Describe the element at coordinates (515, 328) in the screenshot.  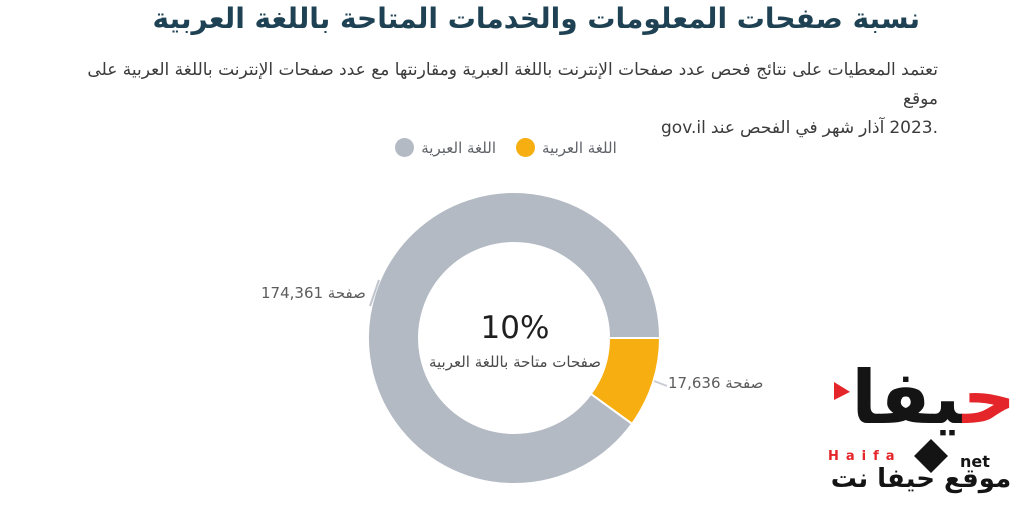
I see `donut-center-percentage: 10%` at that location.